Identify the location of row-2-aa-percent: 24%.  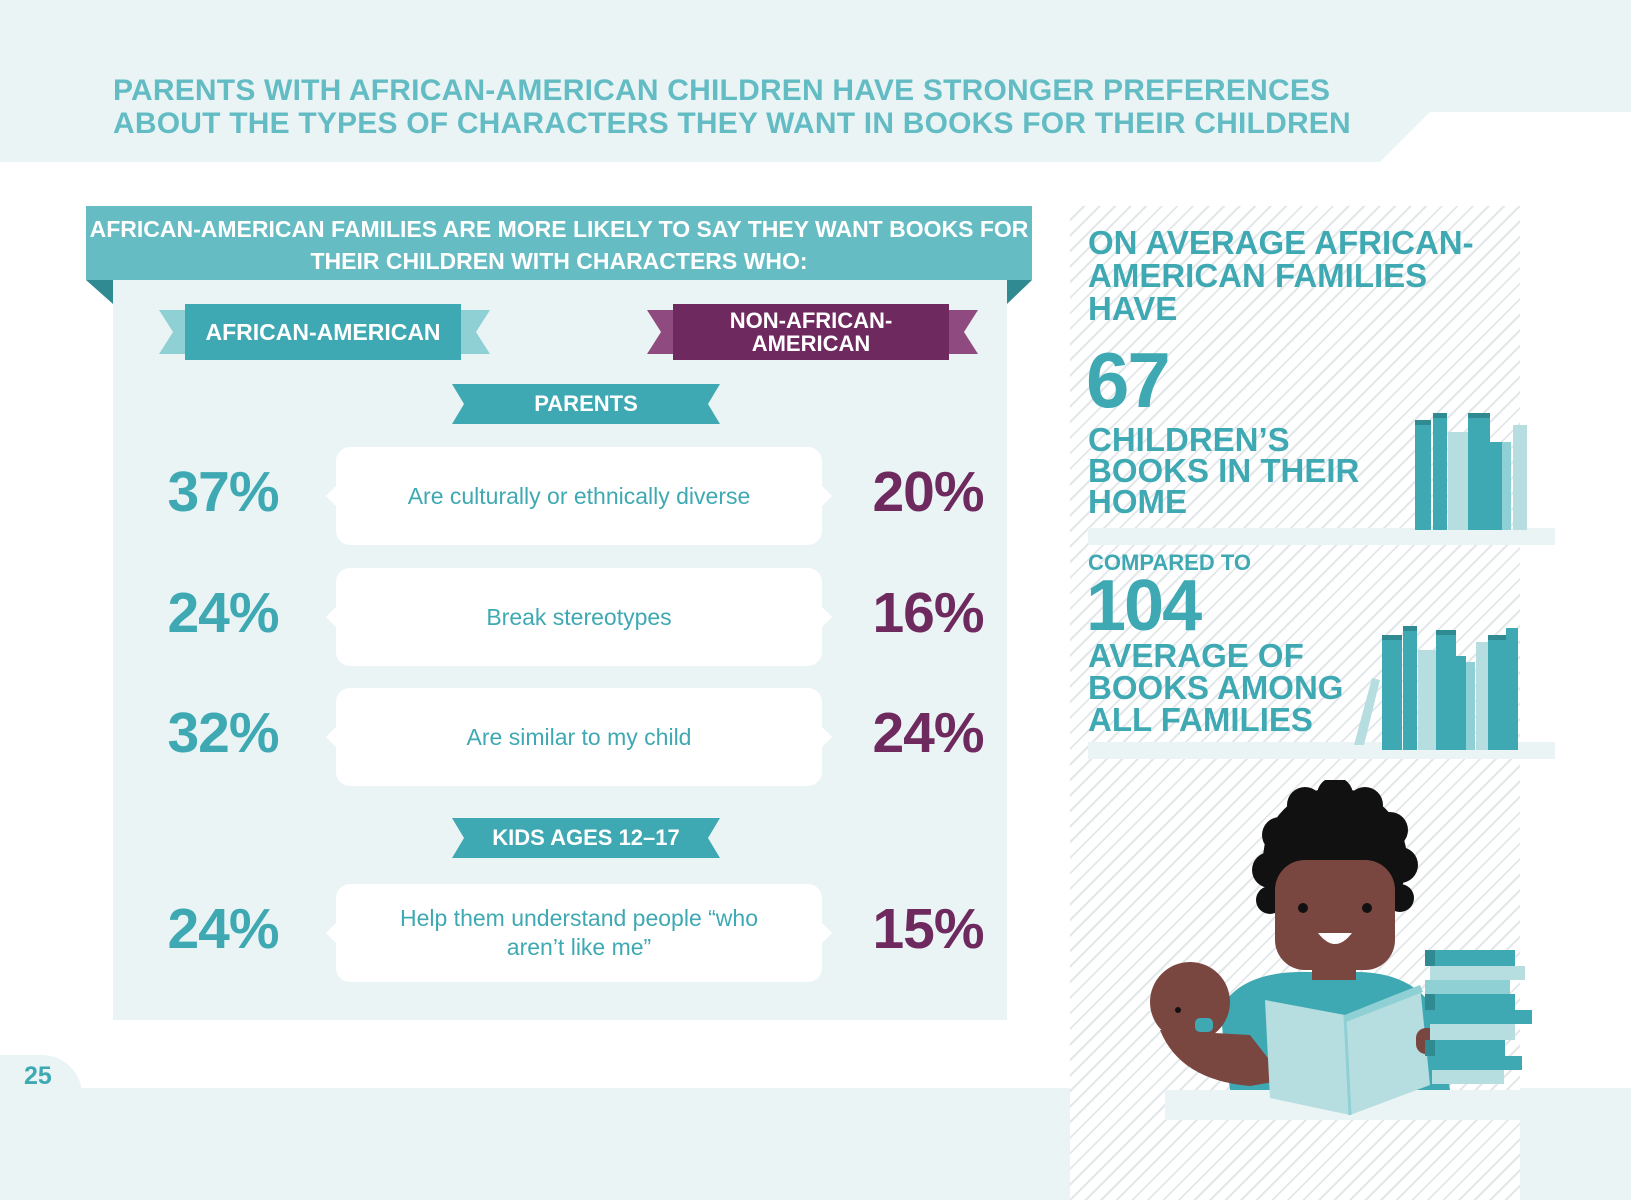
(223, 613).